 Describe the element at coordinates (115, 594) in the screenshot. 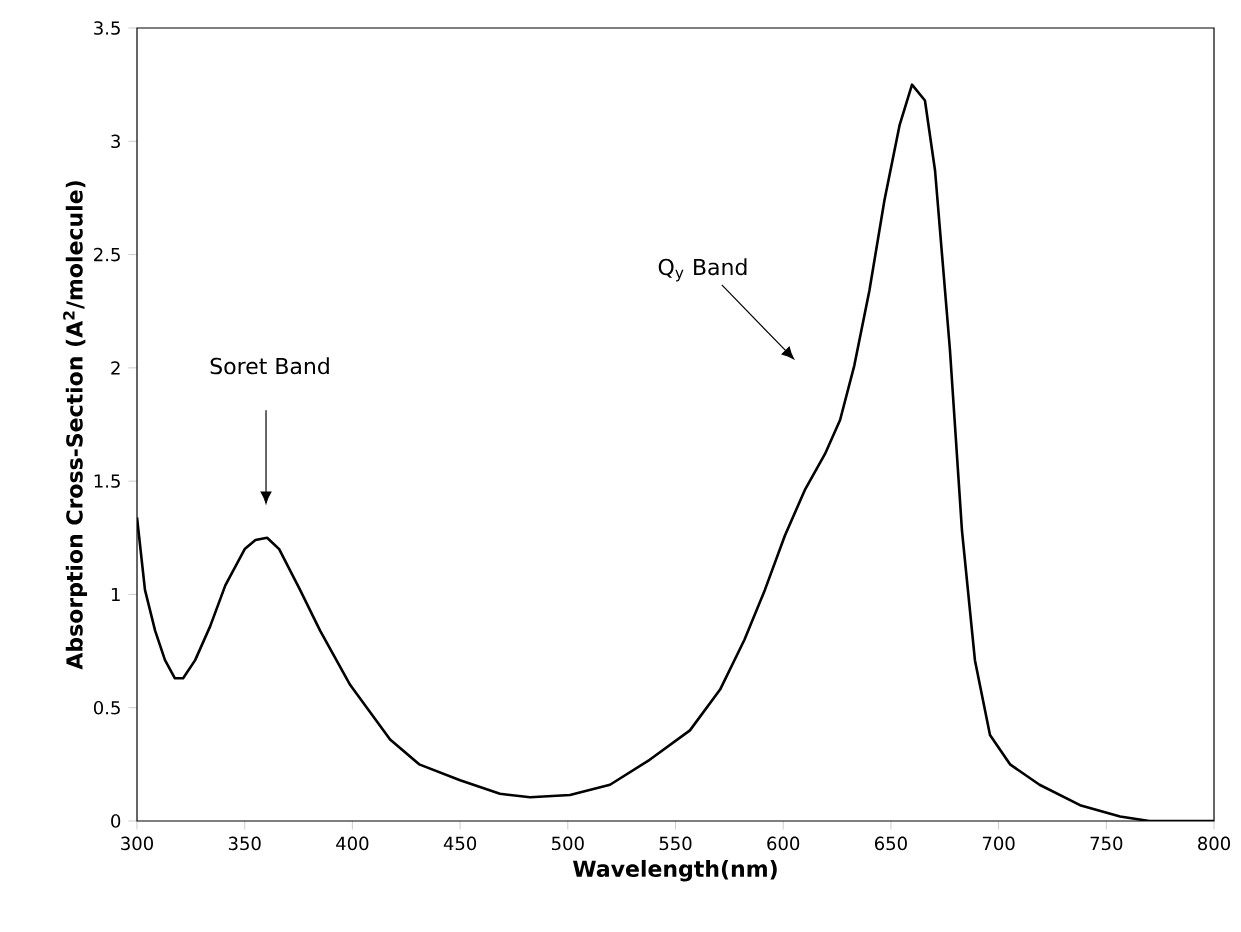

I see `y-tick-label: 1` at that location.